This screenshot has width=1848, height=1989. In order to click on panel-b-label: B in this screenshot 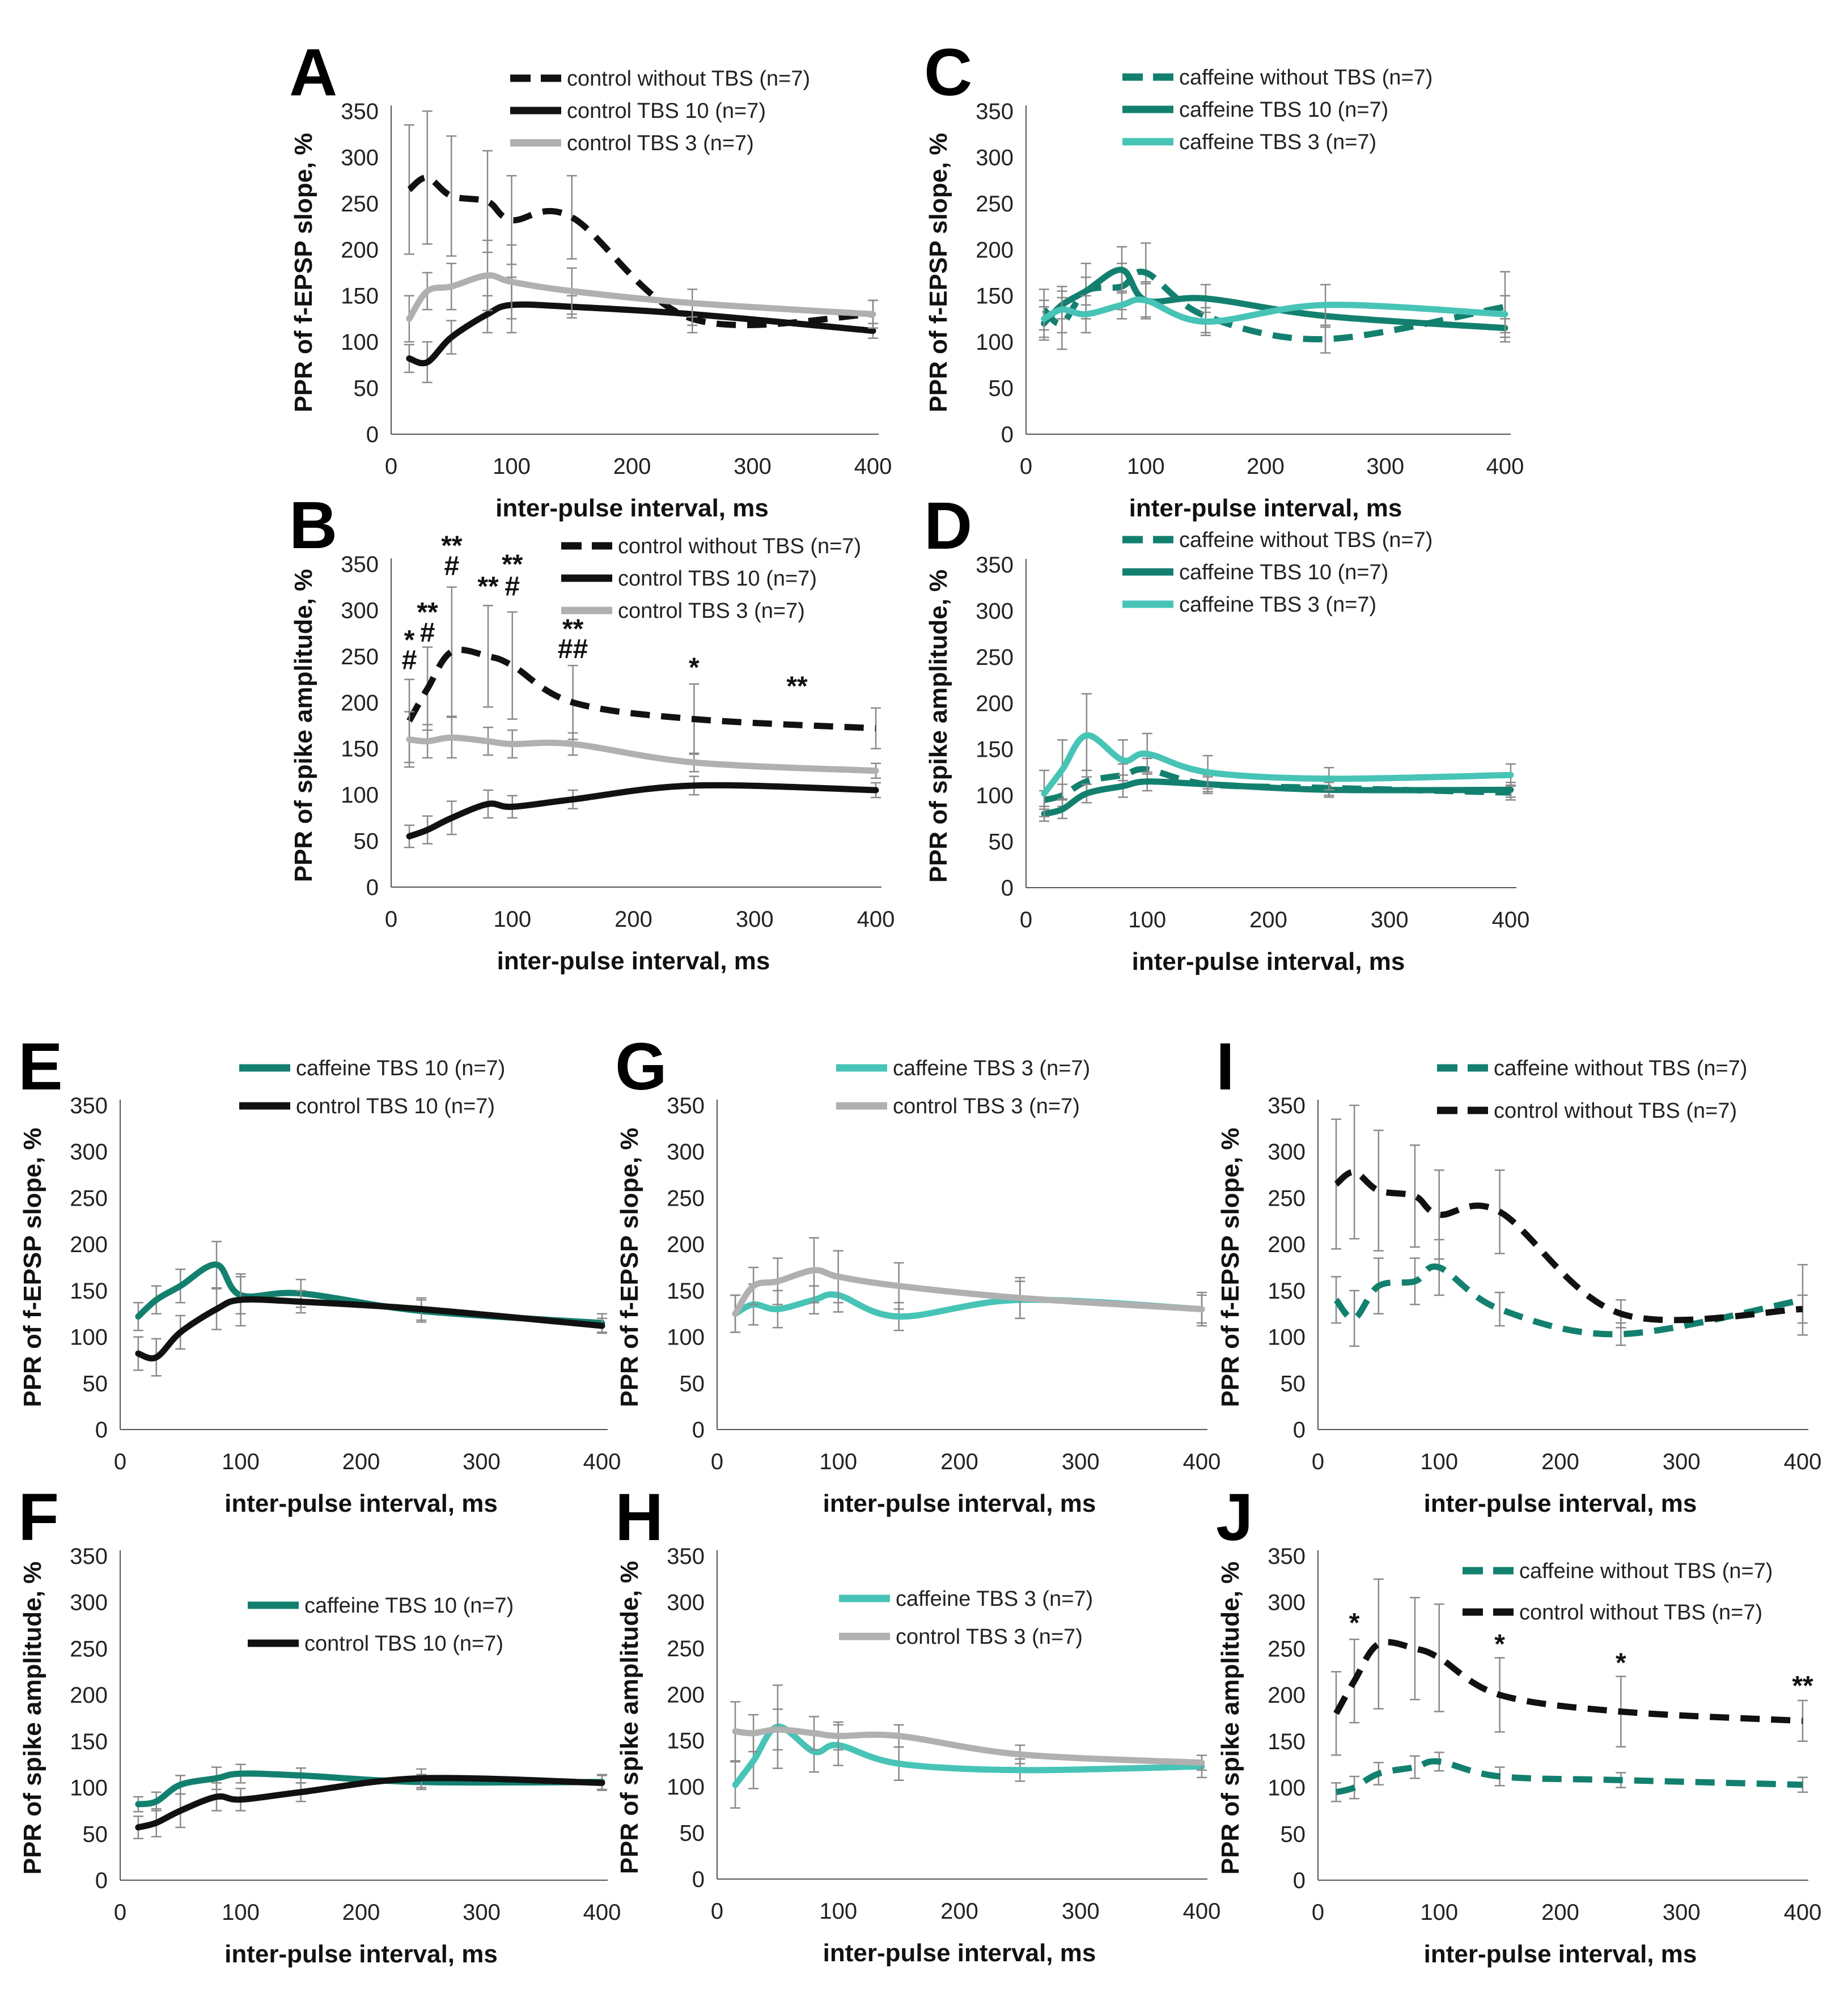, I will do `click(313, 525)`.